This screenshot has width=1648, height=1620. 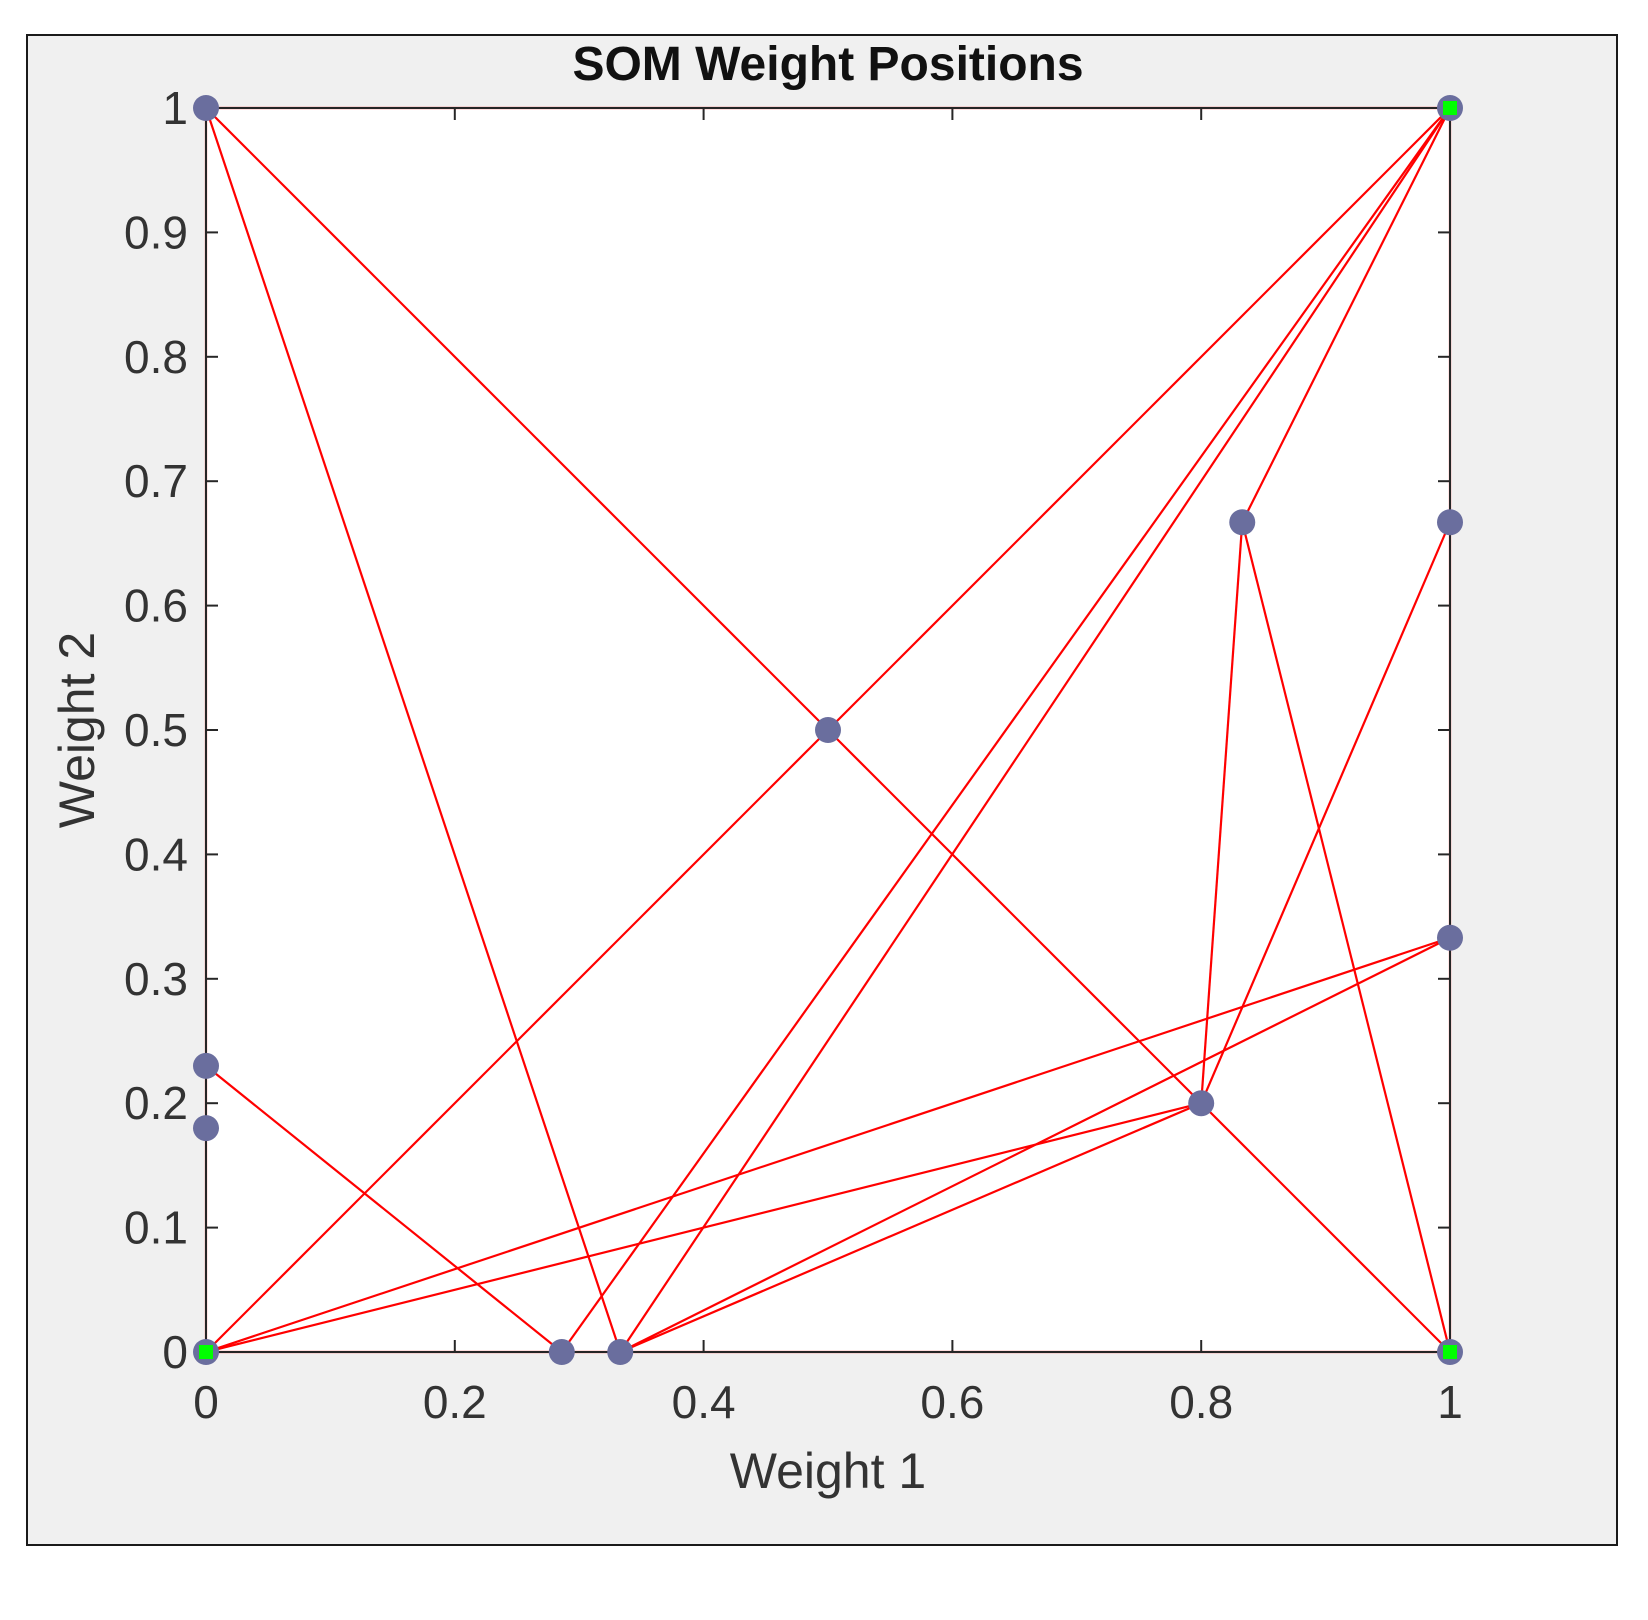 What do you see at coordinates (952, 1402) in the screenshot?
I see `x-tick-label: 0.6` at bounding box center [952, 1402].